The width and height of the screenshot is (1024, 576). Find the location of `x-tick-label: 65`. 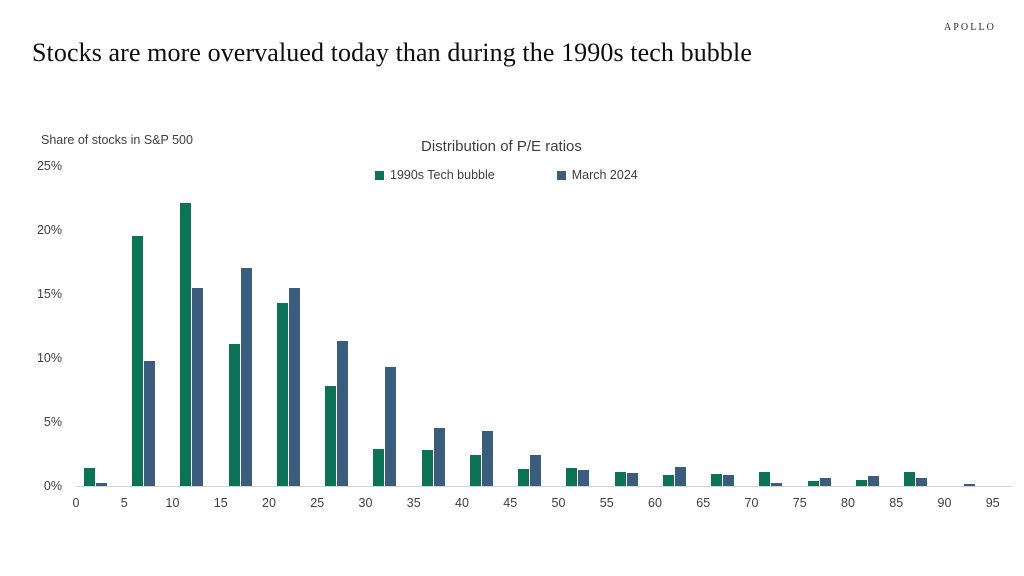

x-tick-label: 65 is located at coordinates (703, 503).